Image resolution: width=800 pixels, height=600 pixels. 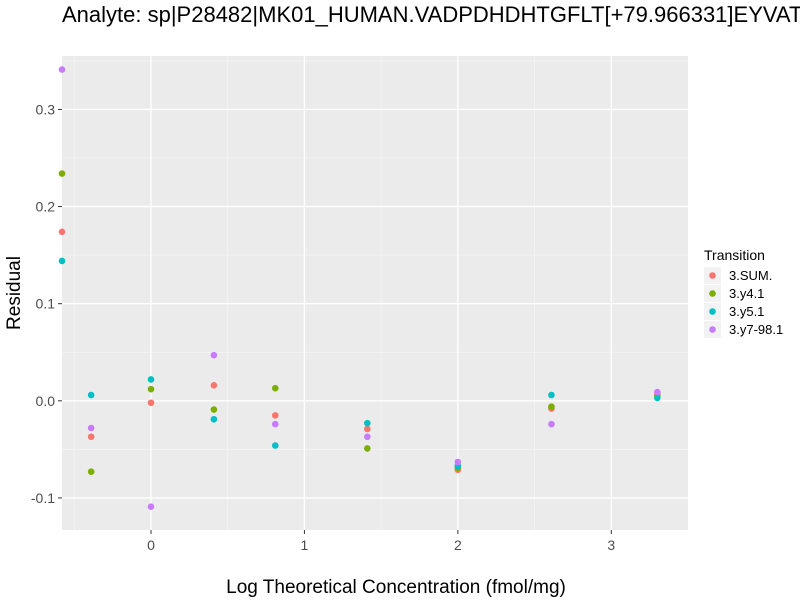 What do you see at coordinates (46, 401) in the screenshot?
I see `y-tick-label: 0.0` at bounding box center [46, 401].